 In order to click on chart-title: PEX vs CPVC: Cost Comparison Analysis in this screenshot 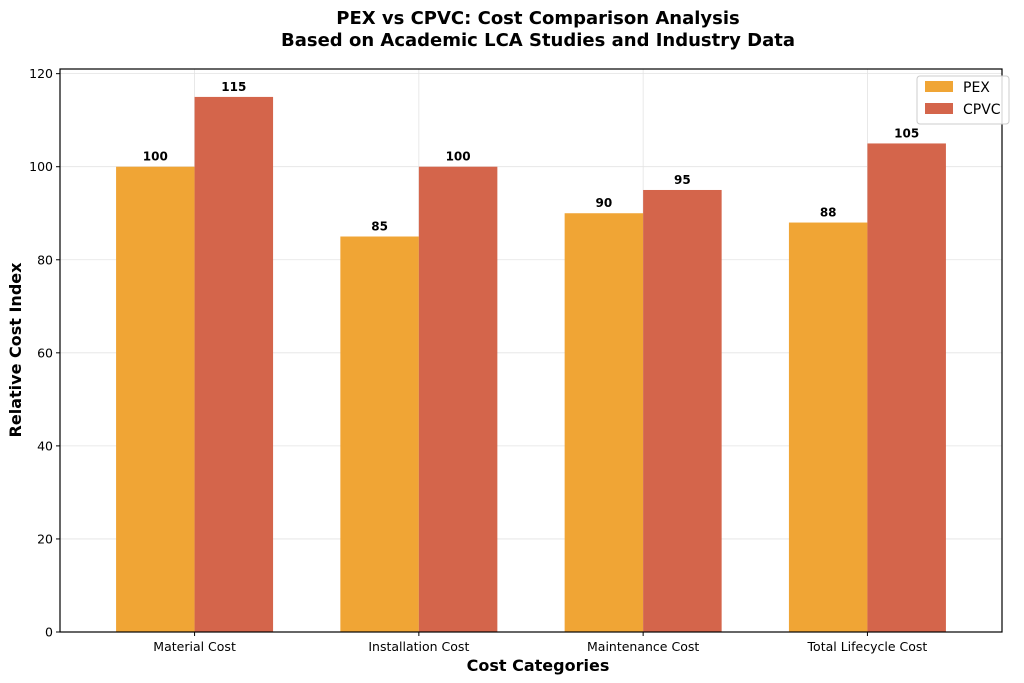, I will do `click(537, 18)`.